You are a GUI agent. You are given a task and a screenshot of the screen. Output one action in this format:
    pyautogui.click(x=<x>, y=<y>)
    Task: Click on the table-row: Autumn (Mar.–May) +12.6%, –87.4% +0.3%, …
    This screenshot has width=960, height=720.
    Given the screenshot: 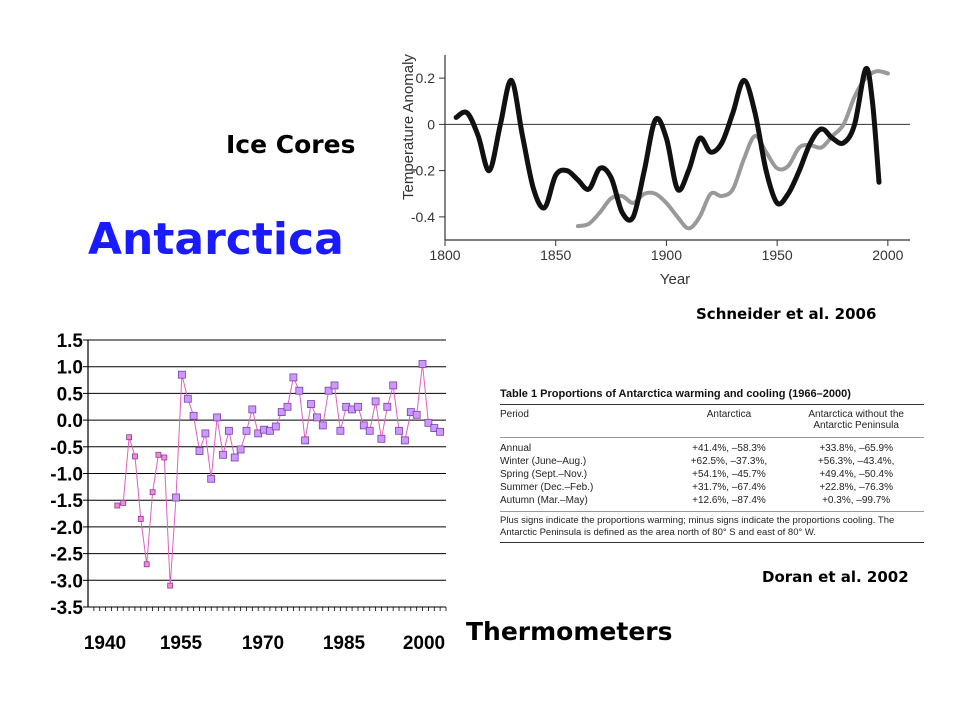 What is the action you would take?
    pyautogui.click(x=712, y=503)
    